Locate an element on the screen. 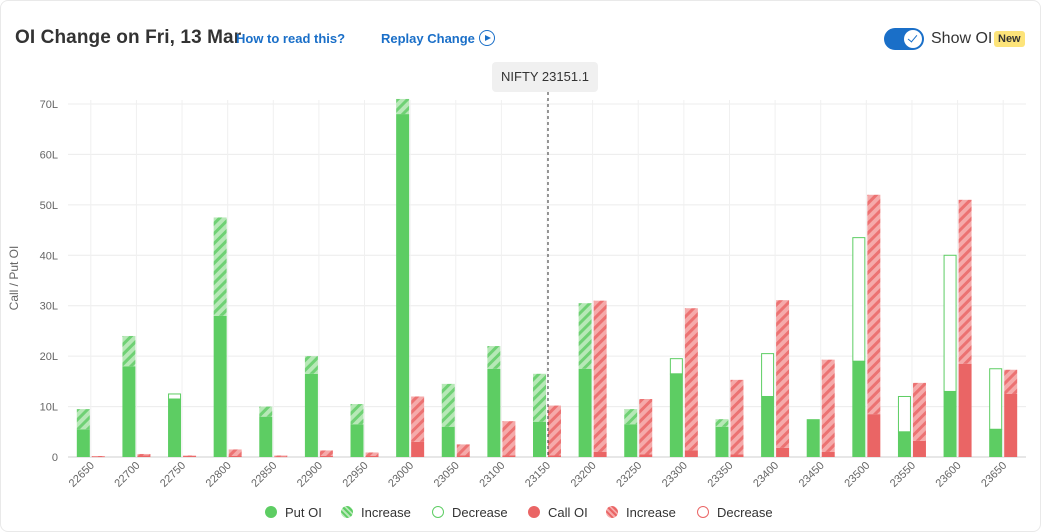 The image size is (1041, 532). spot-price-label: NIFTY 23151.1 is located at coordinates (545, 77).